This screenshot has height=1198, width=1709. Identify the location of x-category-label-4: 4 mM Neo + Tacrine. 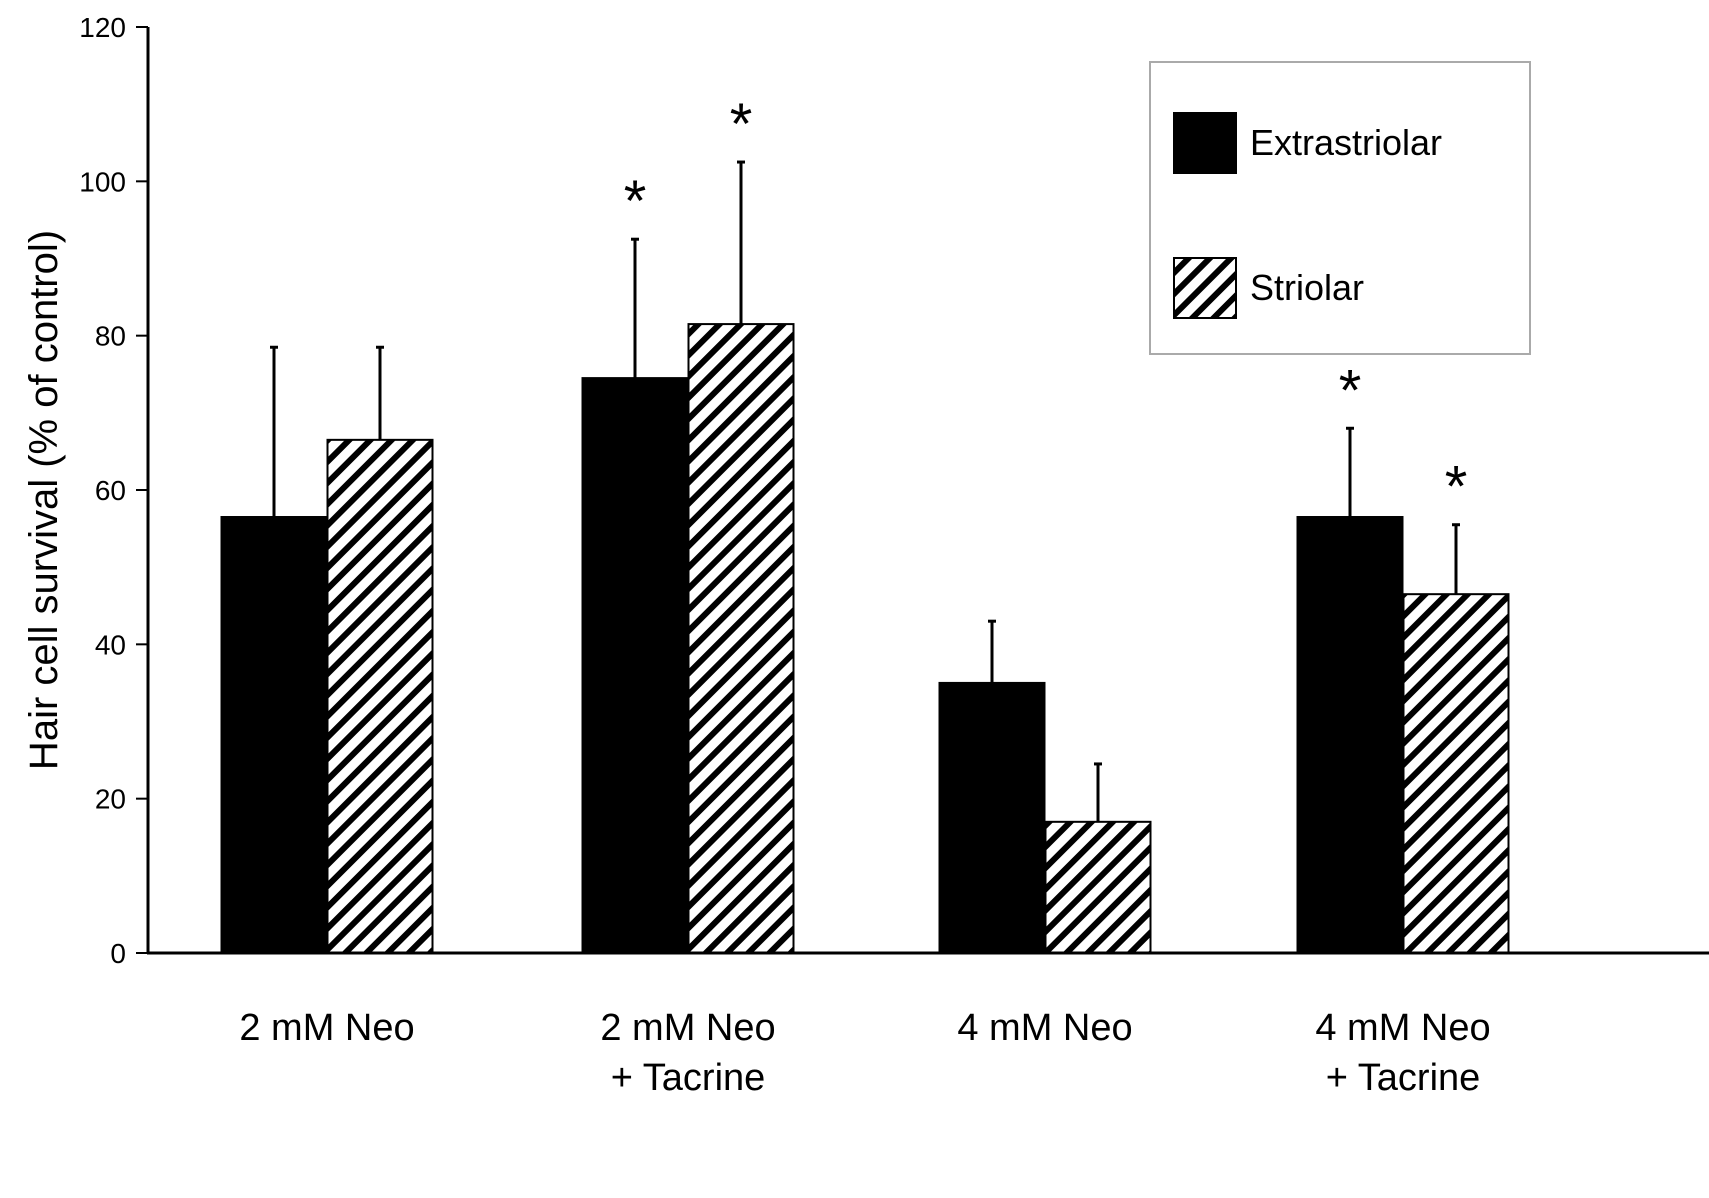
(1402, 1053).